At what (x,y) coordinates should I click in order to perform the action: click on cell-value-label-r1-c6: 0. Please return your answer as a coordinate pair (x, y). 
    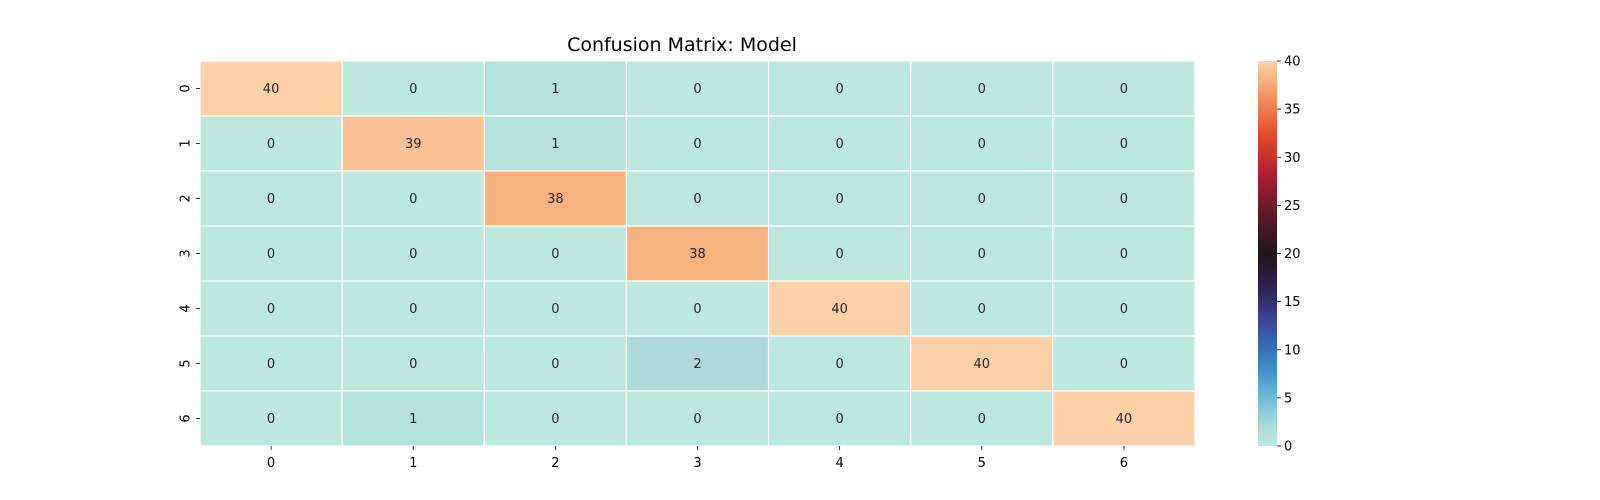
    Looking at the image, I should click on (1124, 144).